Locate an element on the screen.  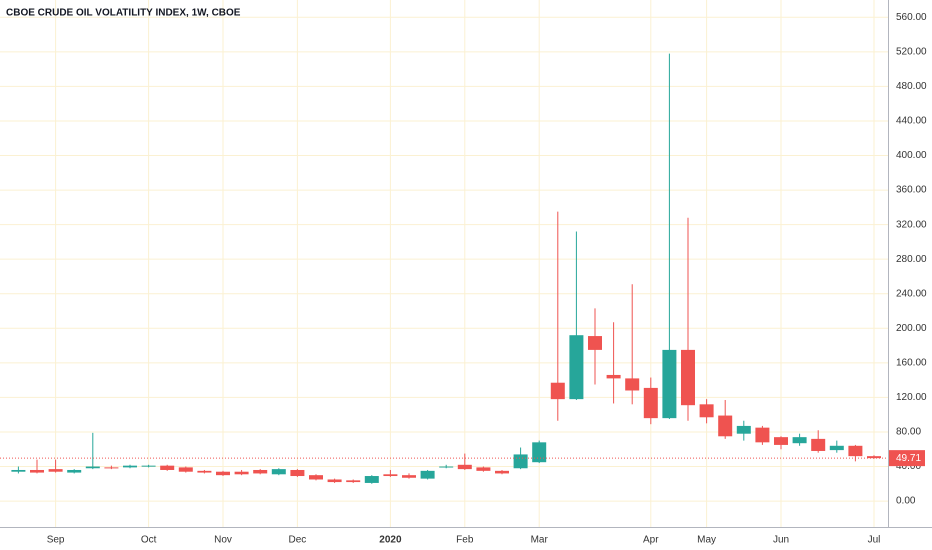
x-tick-label: Nov is located at coordinates (223, 540).